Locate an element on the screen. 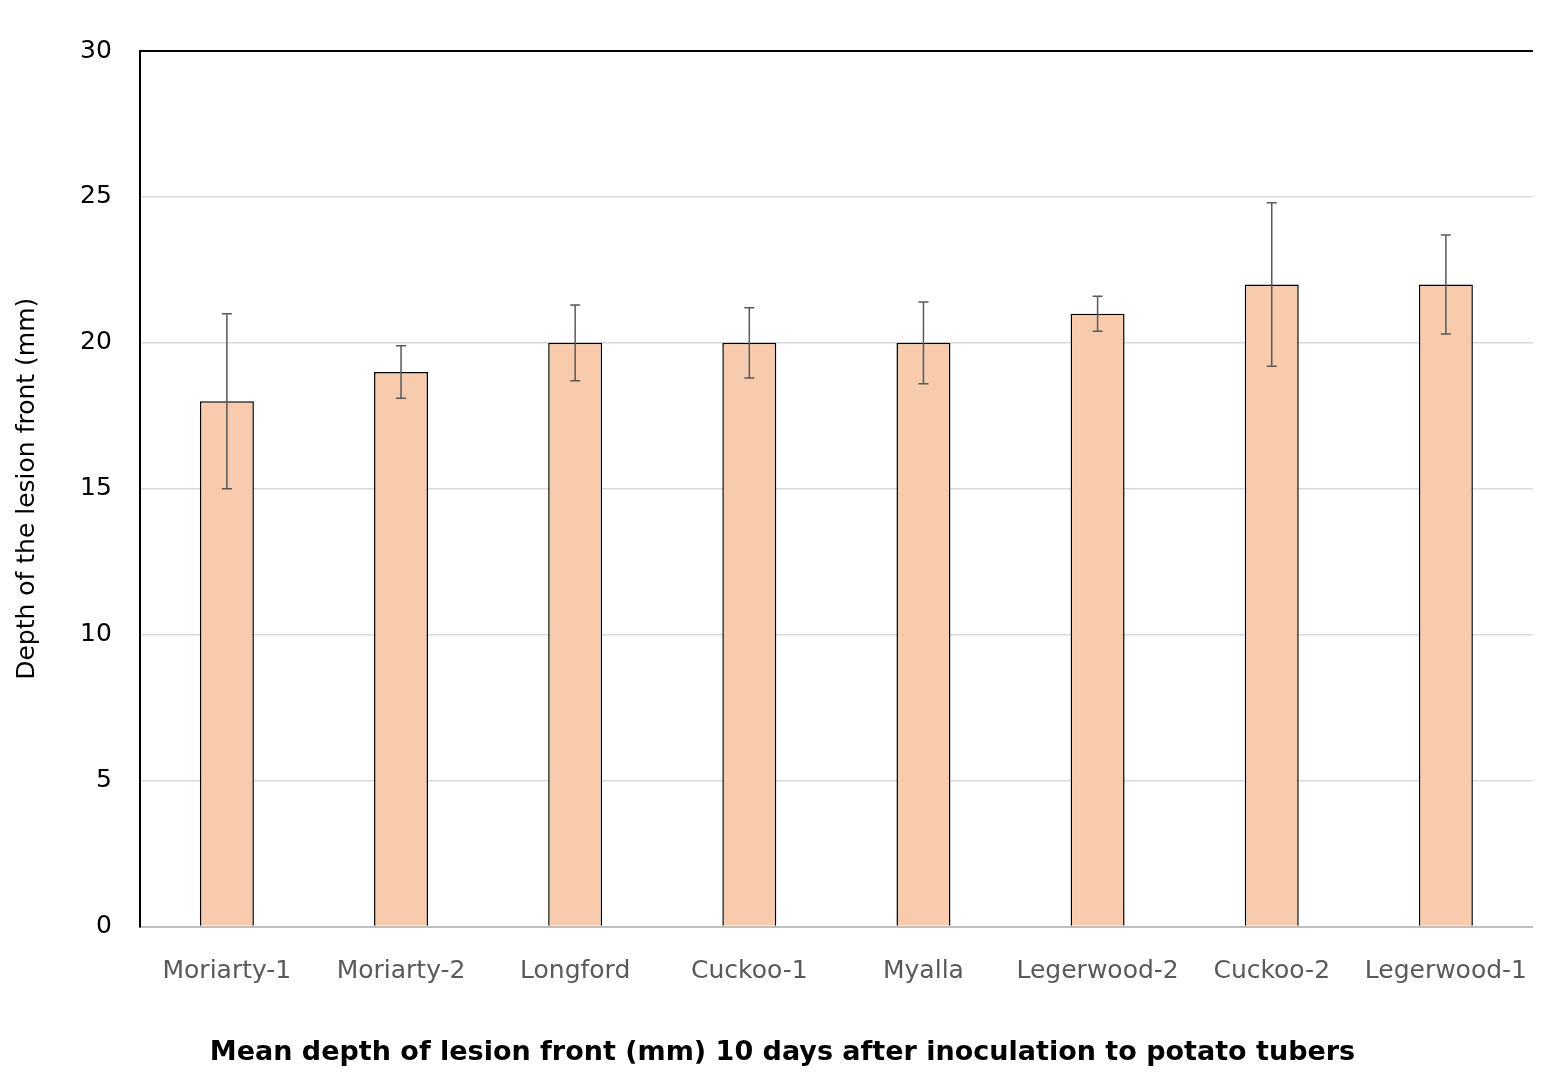 The image size is (1565, 1077). text: Mean depth of lesion front (mm) 10 days after inoculation to potato tubers is located at coordinates (782, 1050).